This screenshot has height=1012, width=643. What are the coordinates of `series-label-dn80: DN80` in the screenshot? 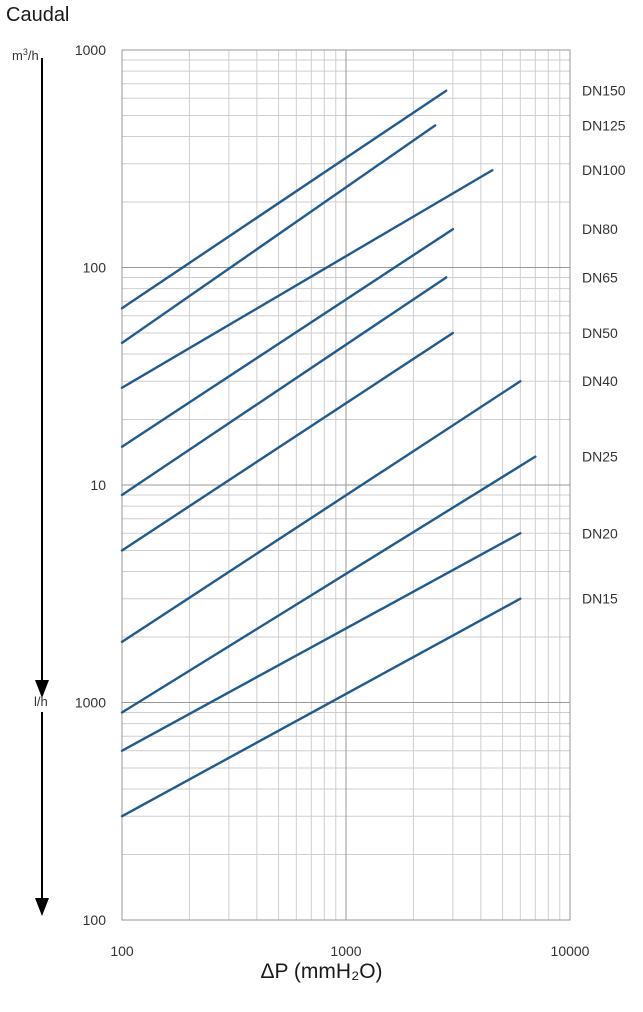 It's located at (600, 229).